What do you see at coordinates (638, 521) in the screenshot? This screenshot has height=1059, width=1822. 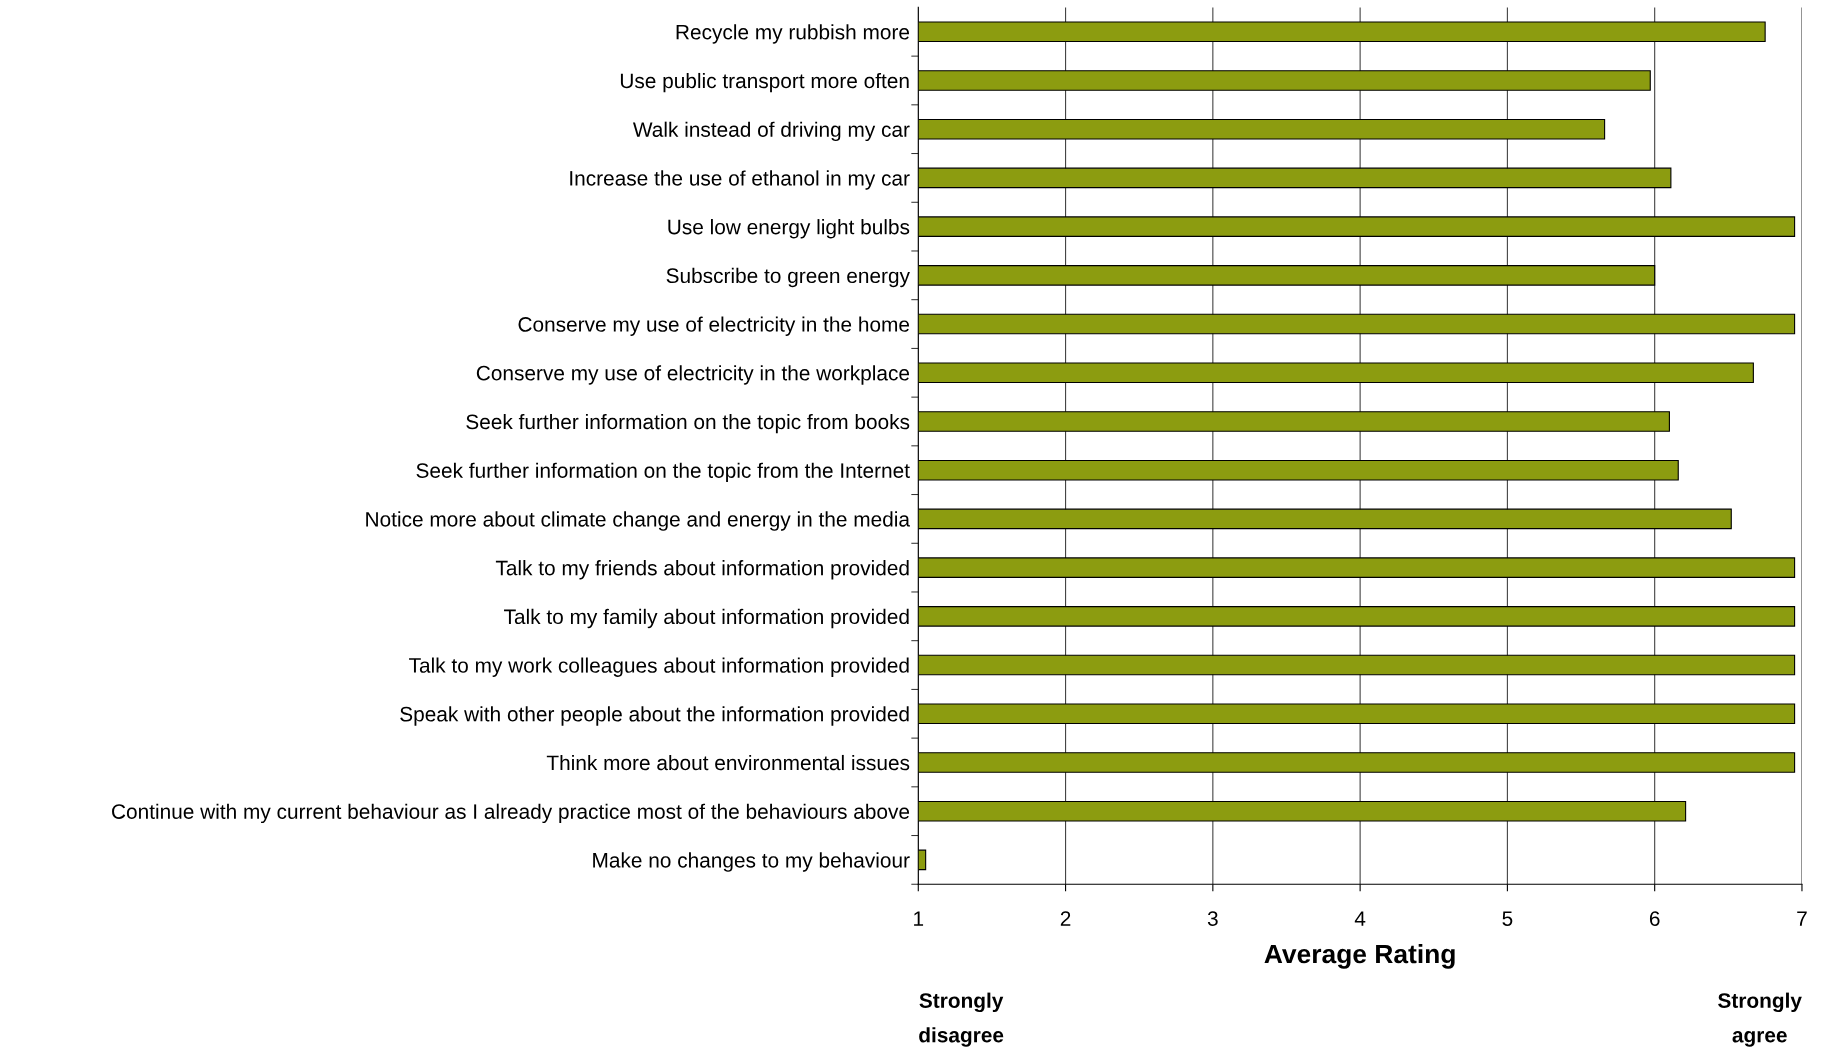 I see `y-tick-label: Notice more about climate change and energy in the media` at bounding box center [638, 521].